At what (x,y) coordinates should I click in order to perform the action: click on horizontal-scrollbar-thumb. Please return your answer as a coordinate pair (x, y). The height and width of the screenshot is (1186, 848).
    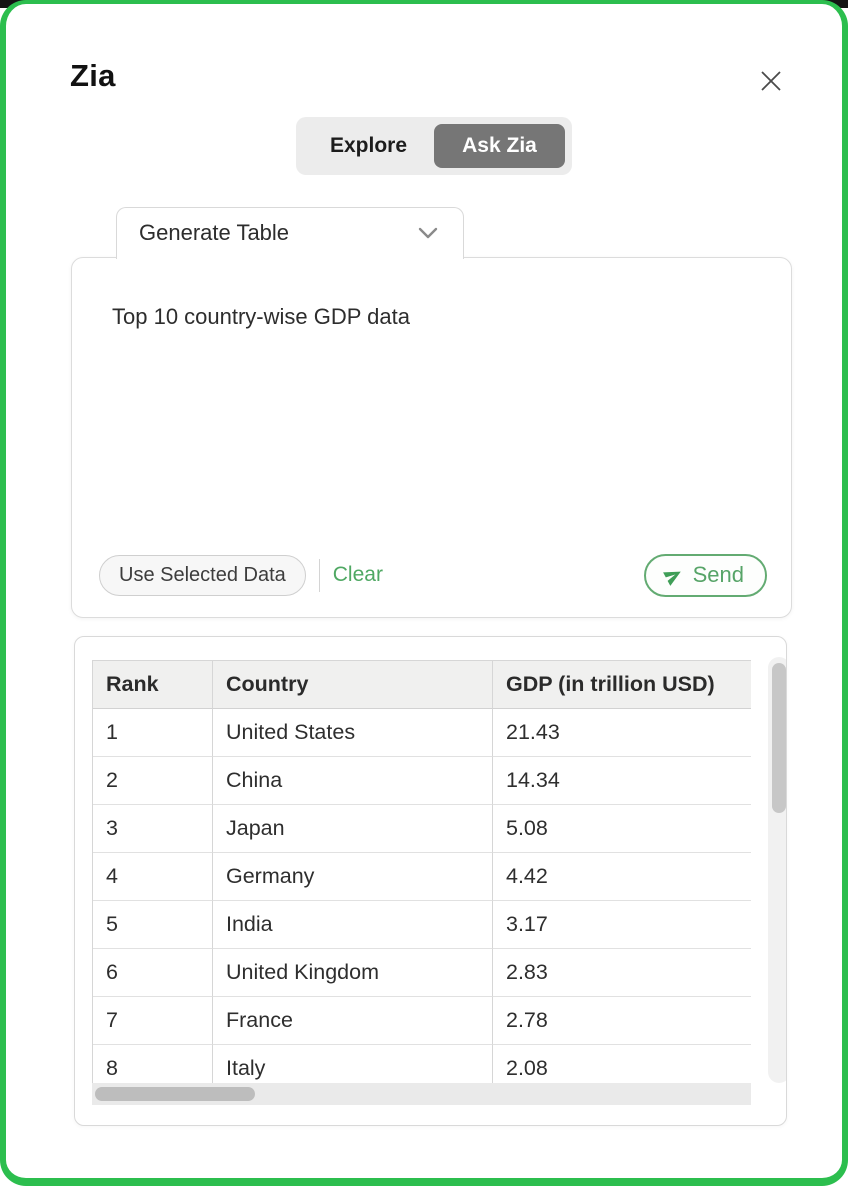
    Looking at the image, I should click on (175, 1094).